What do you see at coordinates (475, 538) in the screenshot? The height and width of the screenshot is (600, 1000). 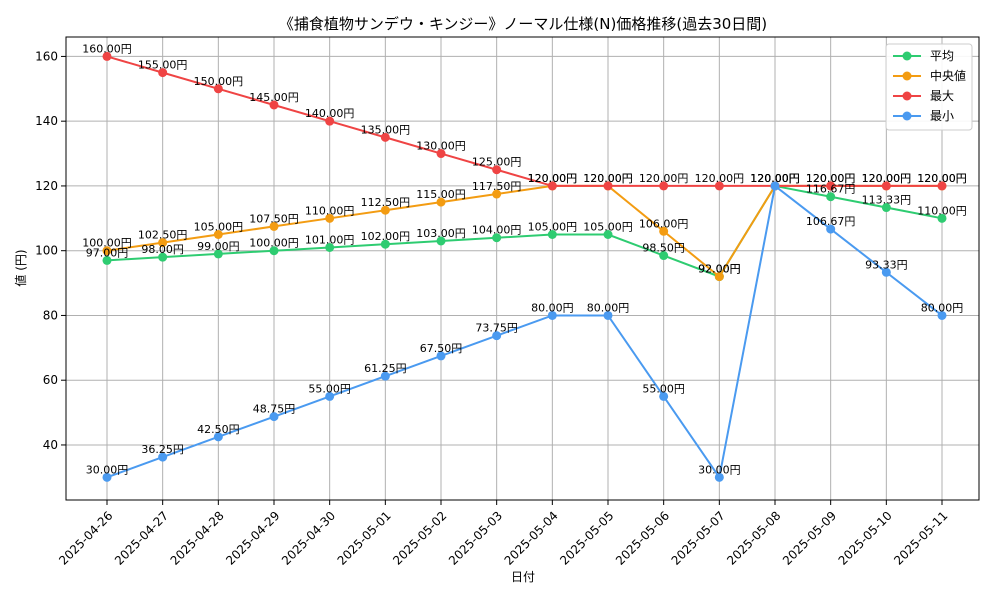 I see `x-tick-label: 2025-05-03` at bounding box center [475, 538].